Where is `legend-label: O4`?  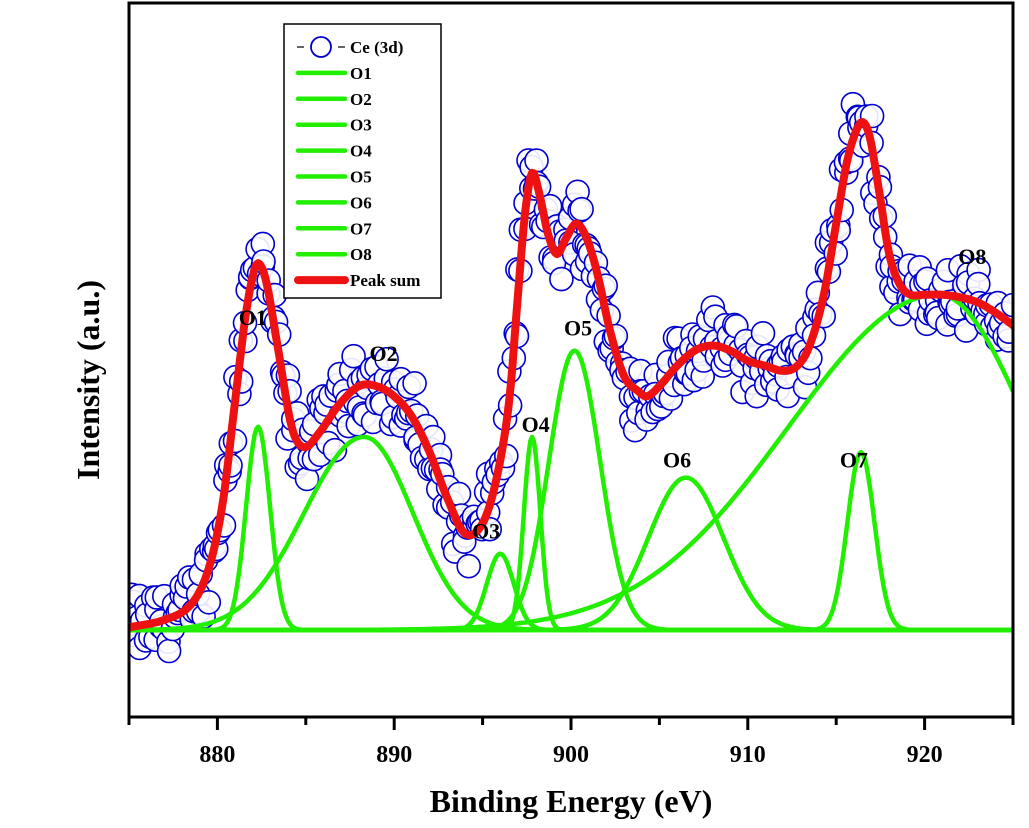 legend-label: O4 is located at coordinates (361, 151).